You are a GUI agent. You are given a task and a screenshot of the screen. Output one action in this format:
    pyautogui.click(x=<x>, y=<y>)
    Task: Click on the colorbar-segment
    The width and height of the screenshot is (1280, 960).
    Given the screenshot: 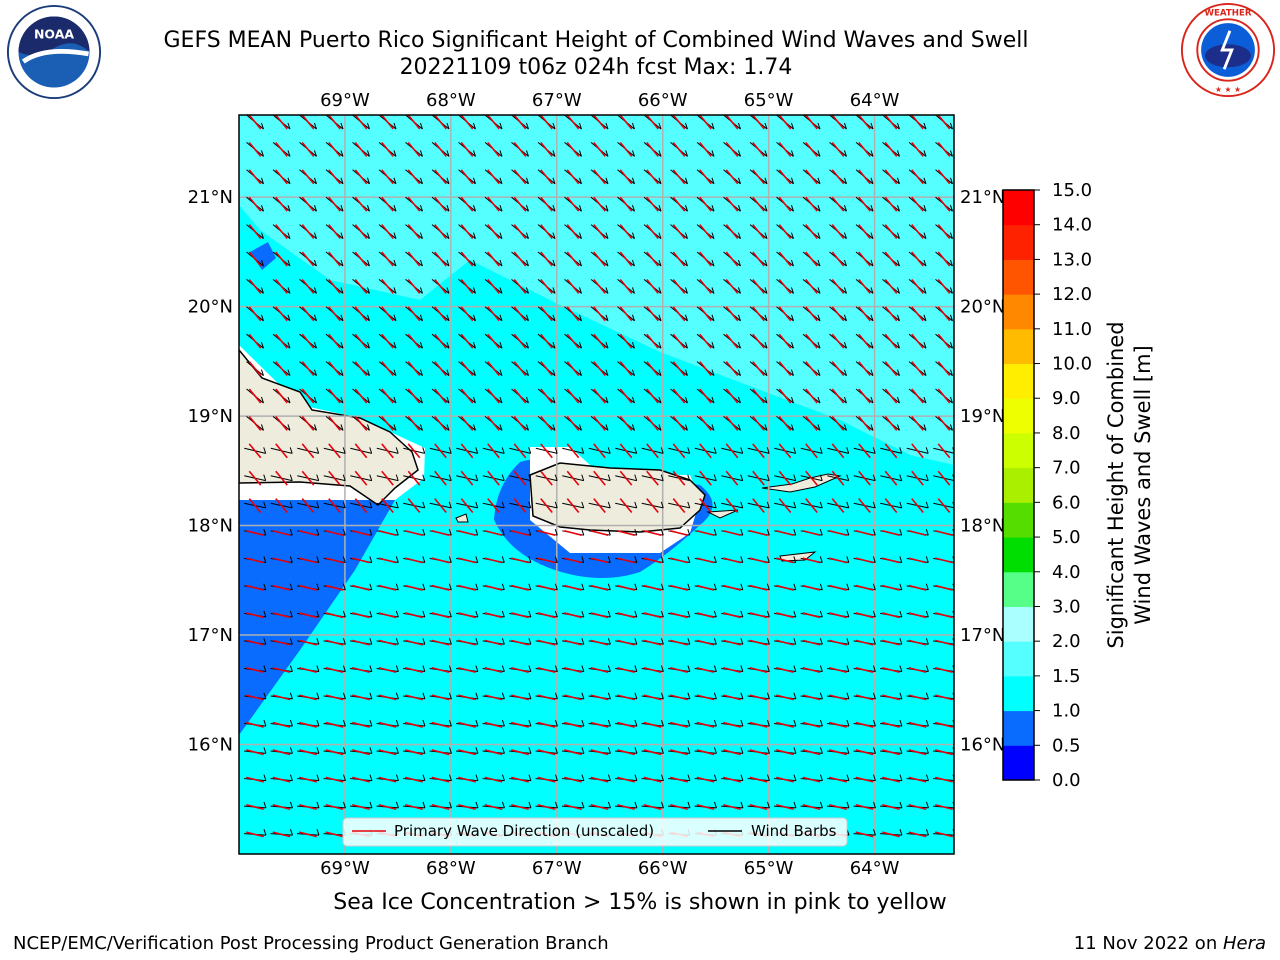 What is the action you would take?
    pyautogui.click(x=1018, y=450)
    